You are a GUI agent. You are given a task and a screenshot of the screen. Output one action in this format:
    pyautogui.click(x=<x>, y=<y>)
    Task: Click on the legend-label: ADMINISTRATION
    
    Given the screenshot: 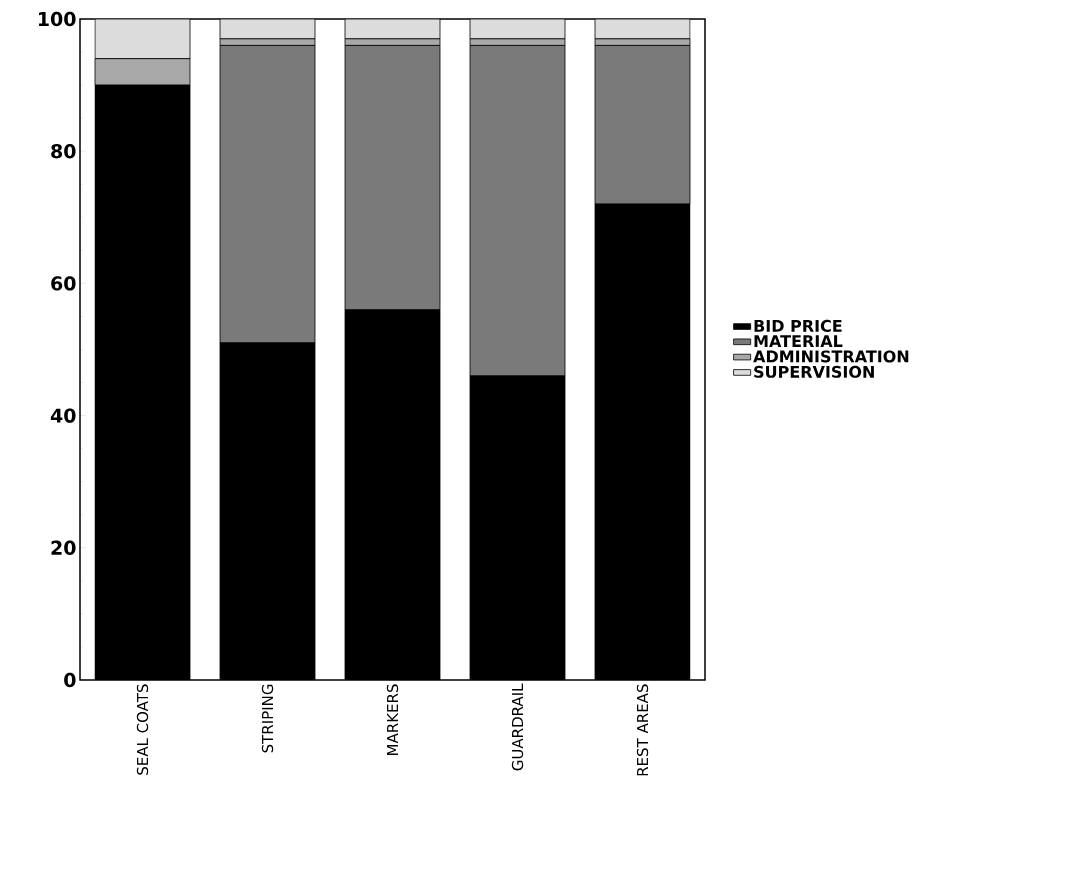 What is the action you would take?
    pyautogui.click(x=831, y=356)
    